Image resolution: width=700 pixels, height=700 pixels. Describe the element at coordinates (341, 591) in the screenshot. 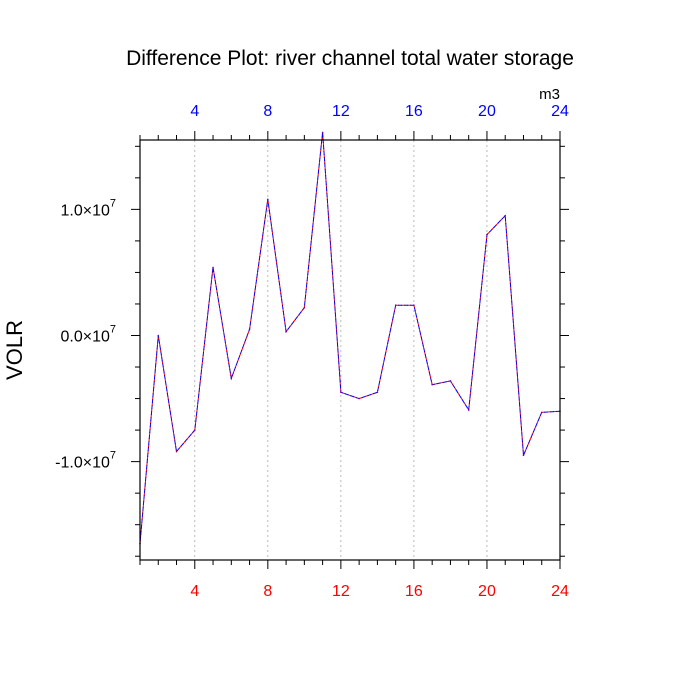

I see `x-tick-label-bottom-12: 12` at that location.